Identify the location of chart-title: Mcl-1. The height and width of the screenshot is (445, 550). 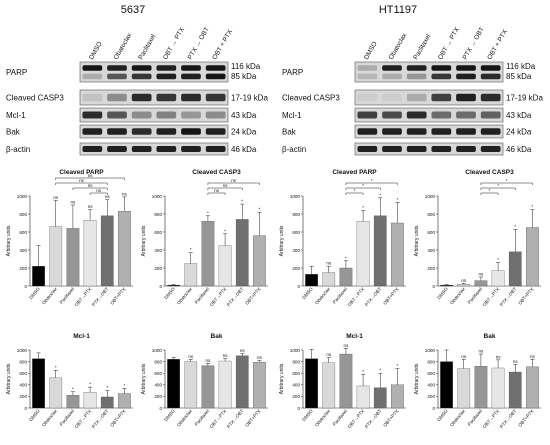
(81, 336).